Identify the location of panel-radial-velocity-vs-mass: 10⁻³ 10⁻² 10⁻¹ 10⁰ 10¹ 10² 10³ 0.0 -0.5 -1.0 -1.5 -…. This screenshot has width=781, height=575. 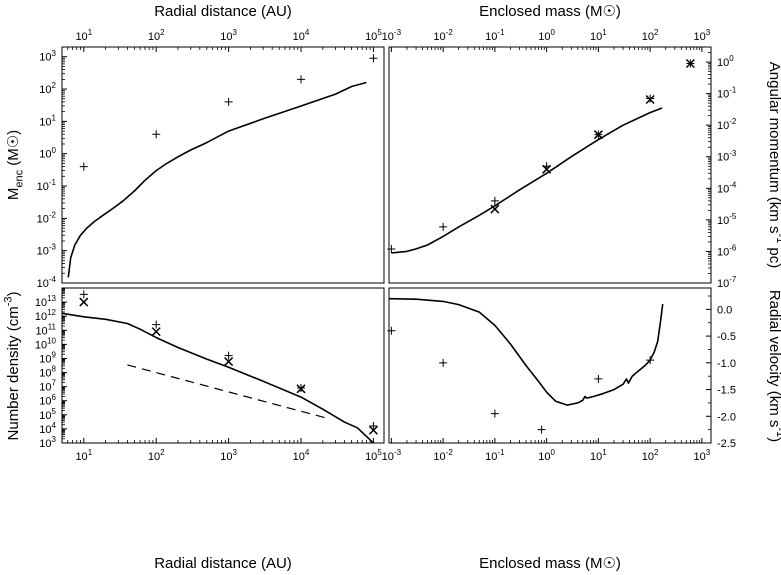
(559, 379).